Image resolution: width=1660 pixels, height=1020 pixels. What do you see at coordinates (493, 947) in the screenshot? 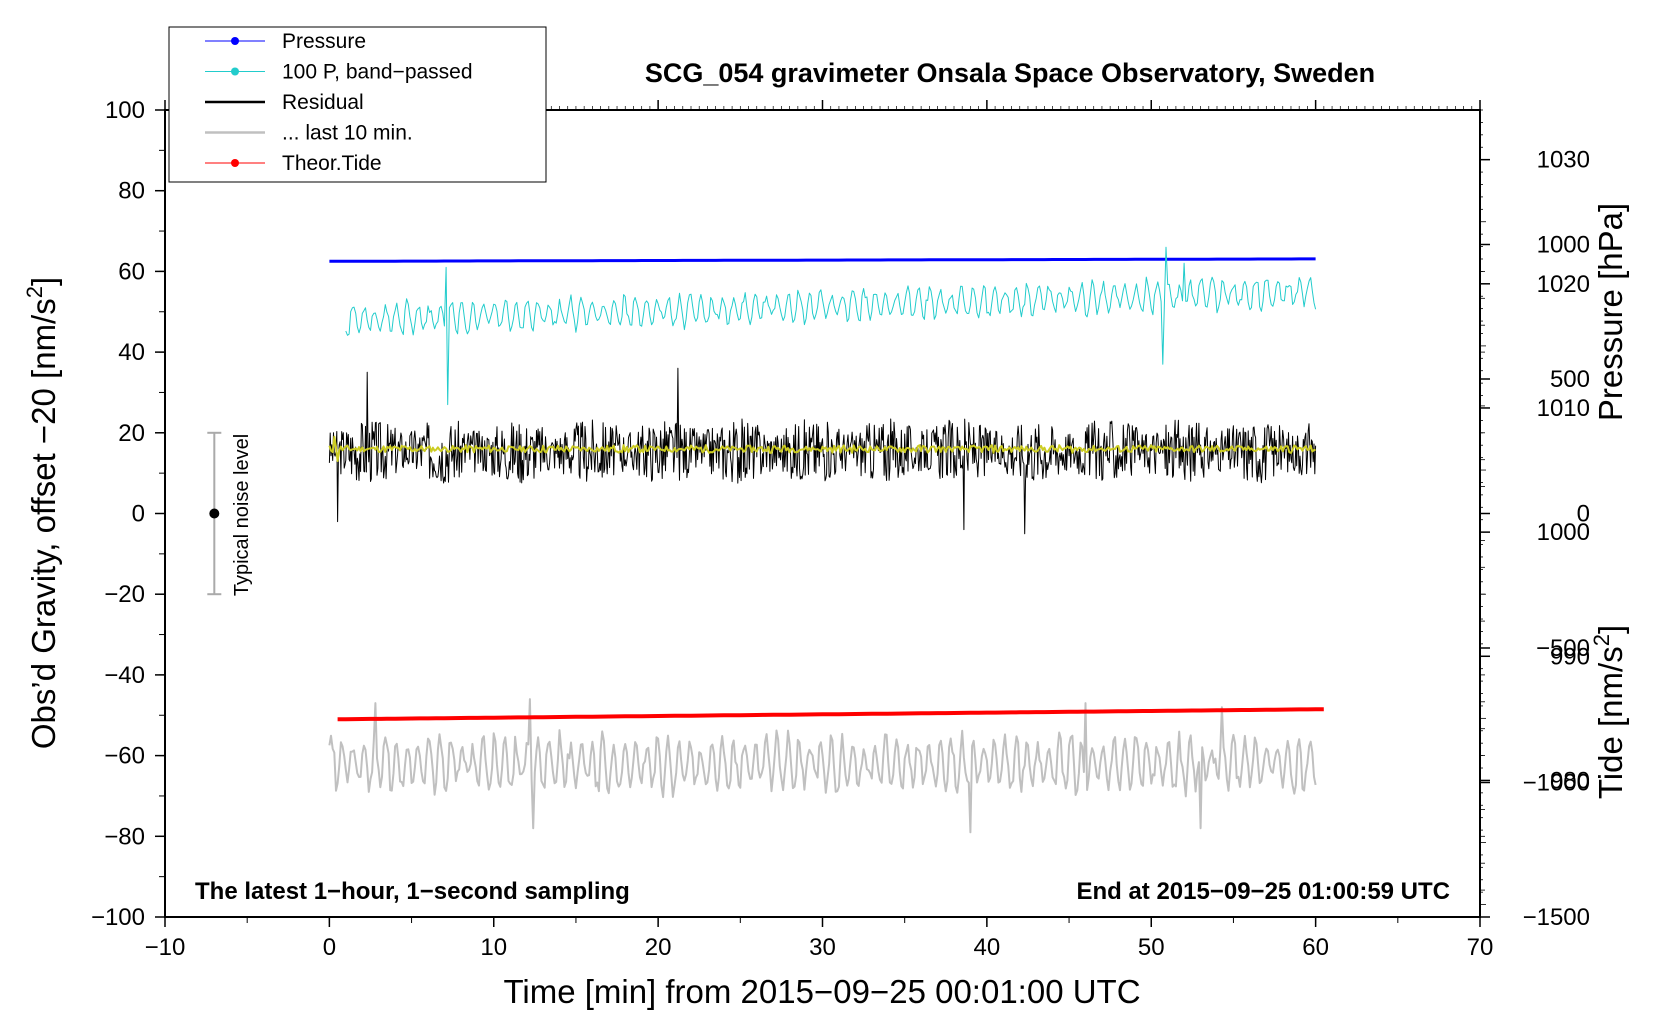
I see `x-tick-label: 10` at bounding box center [493, 947].